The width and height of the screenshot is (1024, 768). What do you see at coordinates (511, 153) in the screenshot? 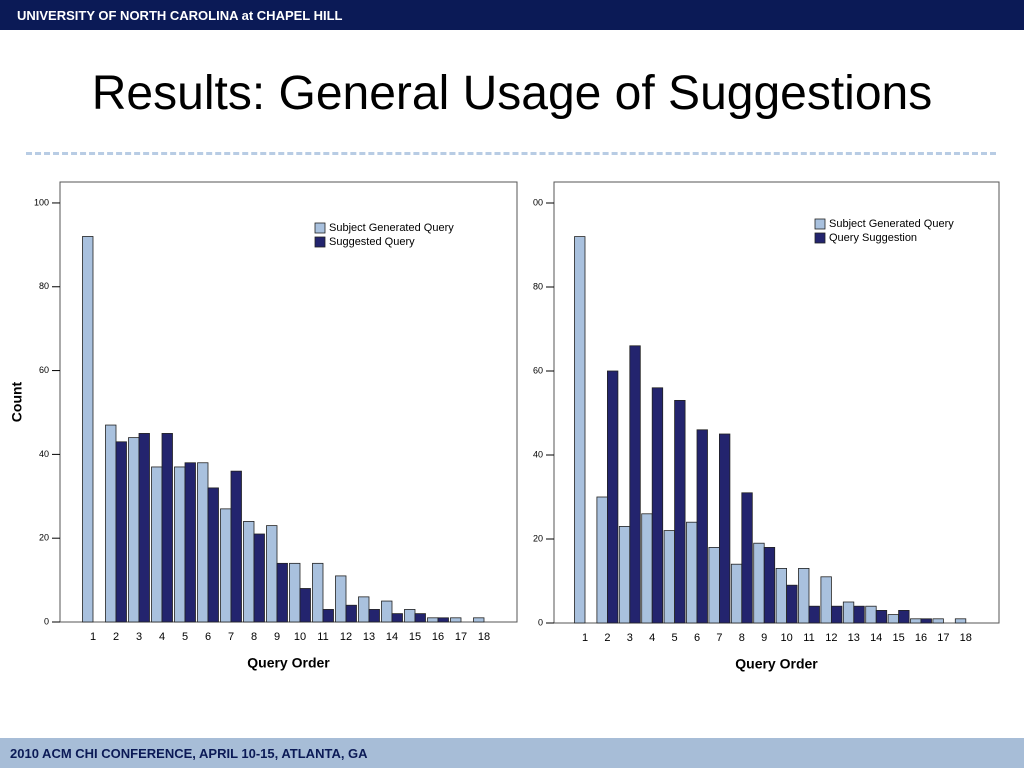
I see `divider` at bounding box center [511, 153].